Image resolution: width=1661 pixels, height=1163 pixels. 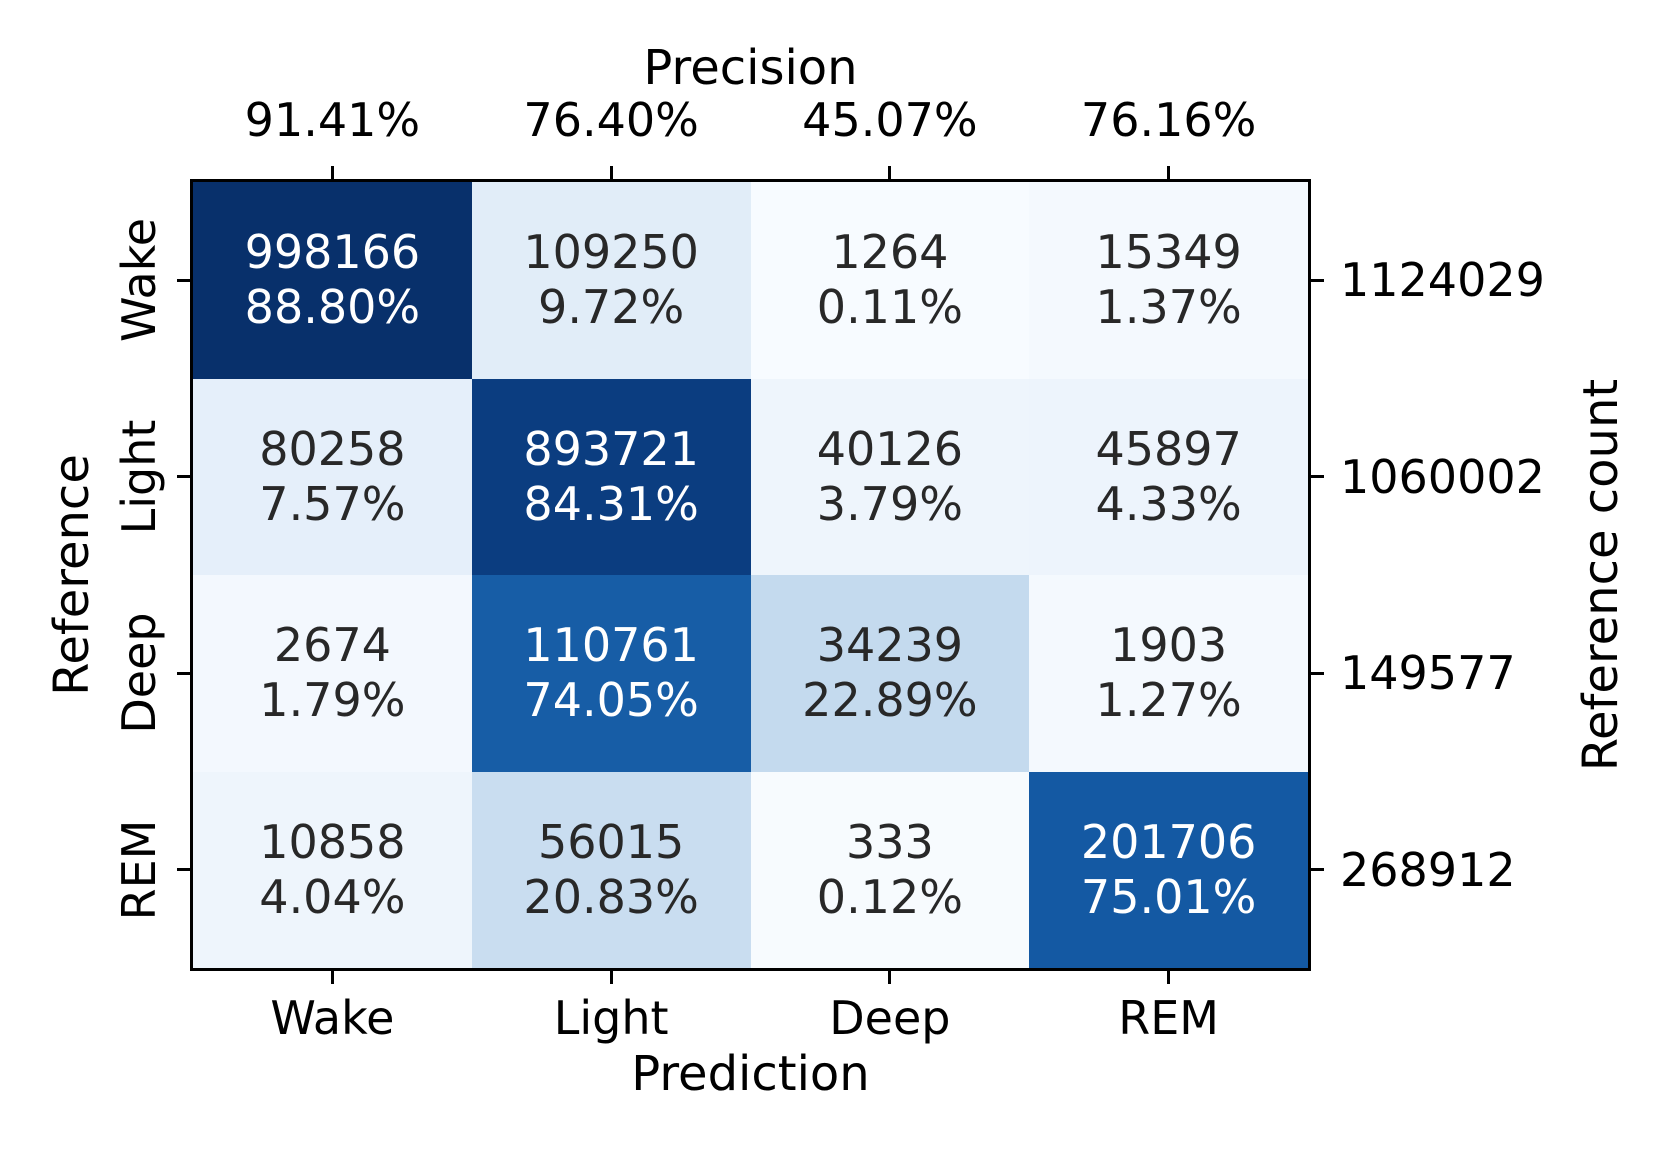 I want to click on reference-count-value: 1124029, so click(x=1442, y=280).